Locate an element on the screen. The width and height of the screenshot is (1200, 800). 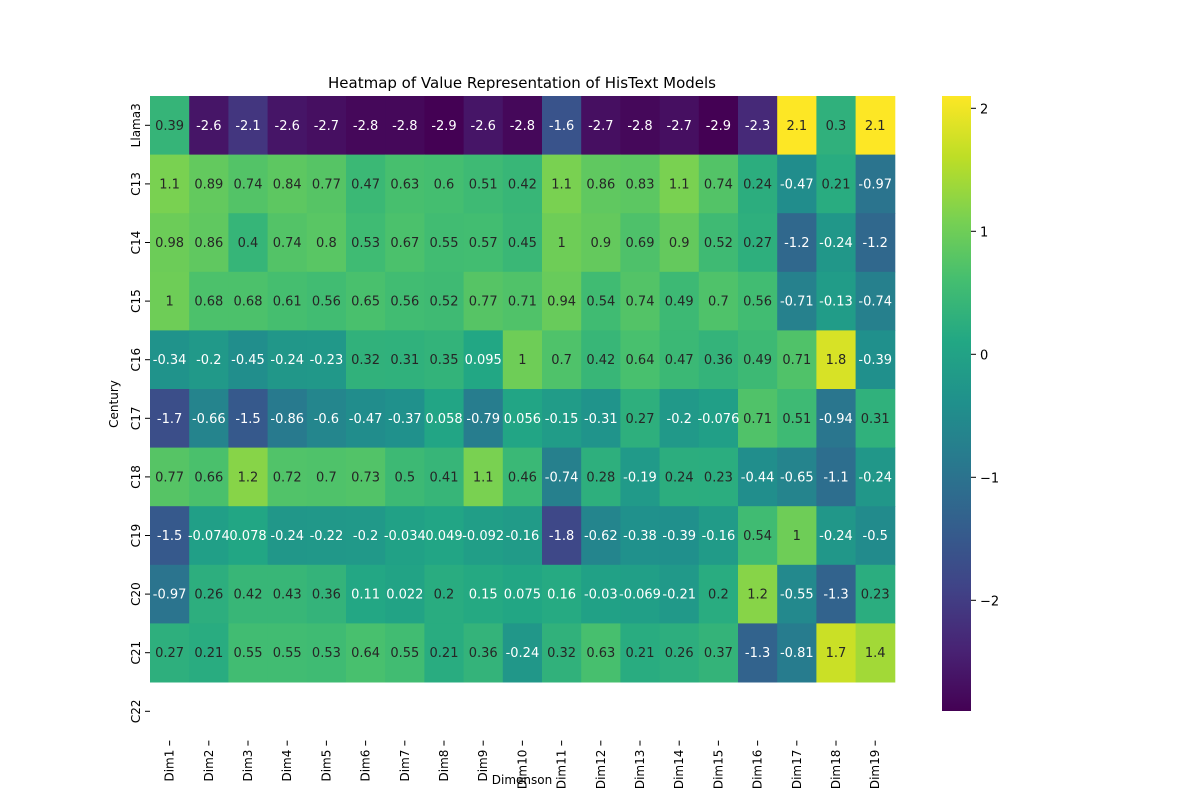
cell-value-label: 0.64 is located at coordinates (640, 360).